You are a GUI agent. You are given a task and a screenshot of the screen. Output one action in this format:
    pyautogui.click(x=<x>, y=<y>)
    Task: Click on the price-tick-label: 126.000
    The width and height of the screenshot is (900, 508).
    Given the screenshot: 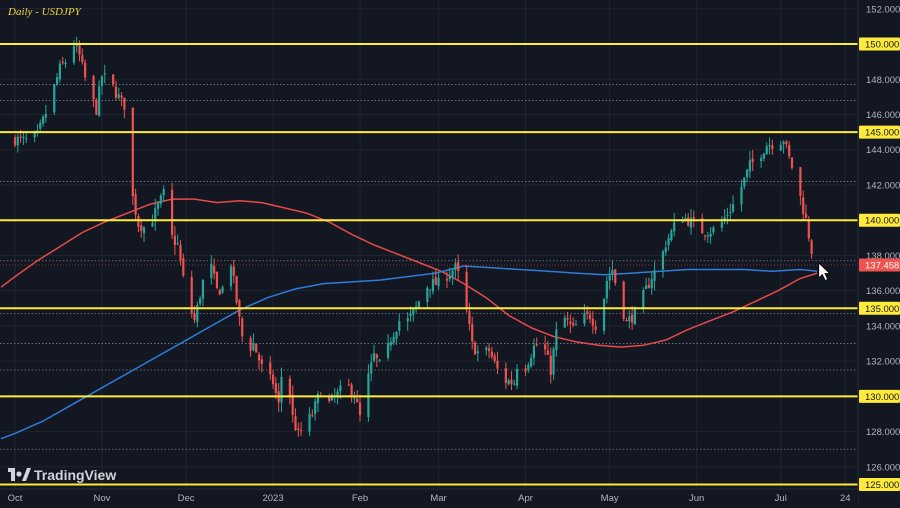 What is the action you would take?
    pyautogui.click(x=883, y=467)
    